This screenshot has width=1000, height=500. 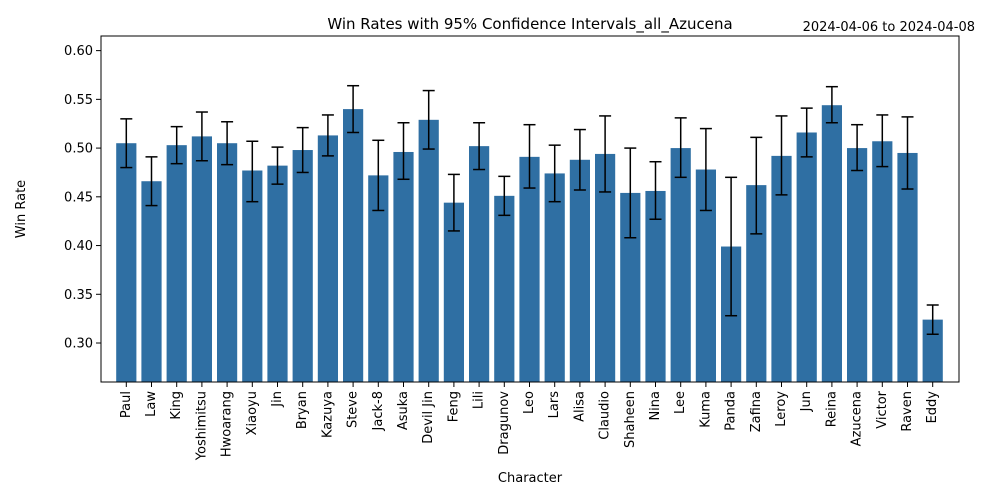 What do you see at coordinates (705, 409) in the screenshot?
I see `x-tick-label: Kuma` at bounding box center [705, 409].